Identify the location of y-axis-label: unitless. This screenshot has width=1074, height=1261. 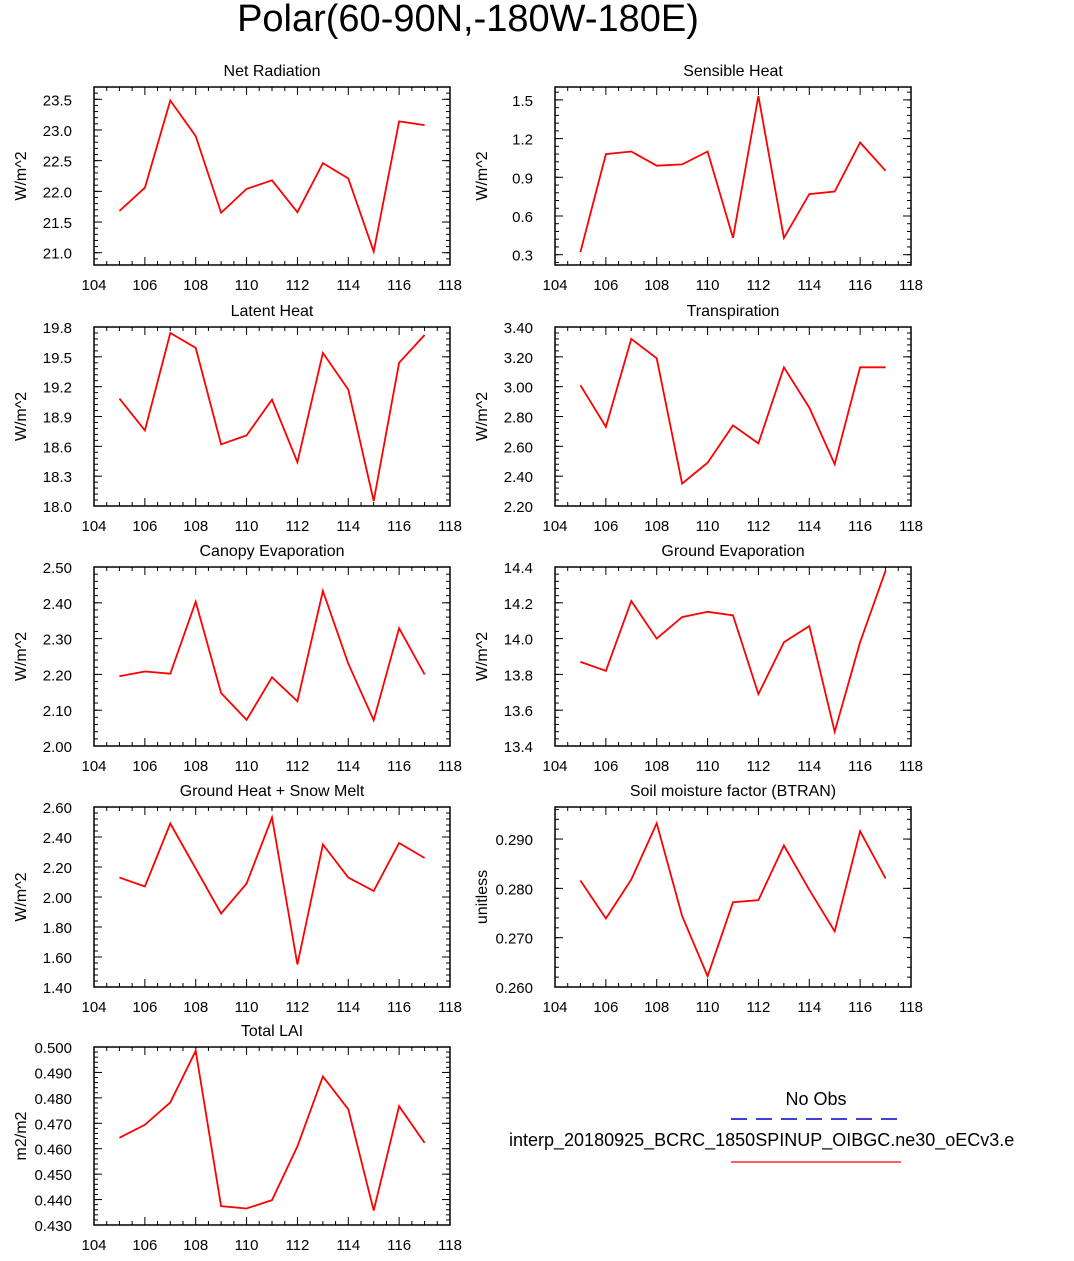
(482, 897).